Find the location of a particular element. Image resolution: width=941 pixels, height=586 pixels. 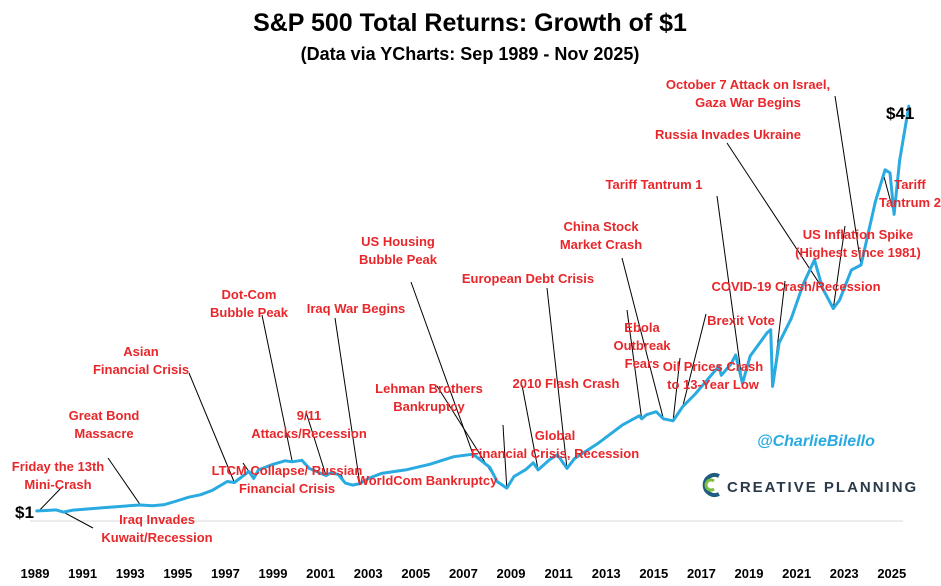

x-tick-label: 1995 is located at coordinates (177, 573).